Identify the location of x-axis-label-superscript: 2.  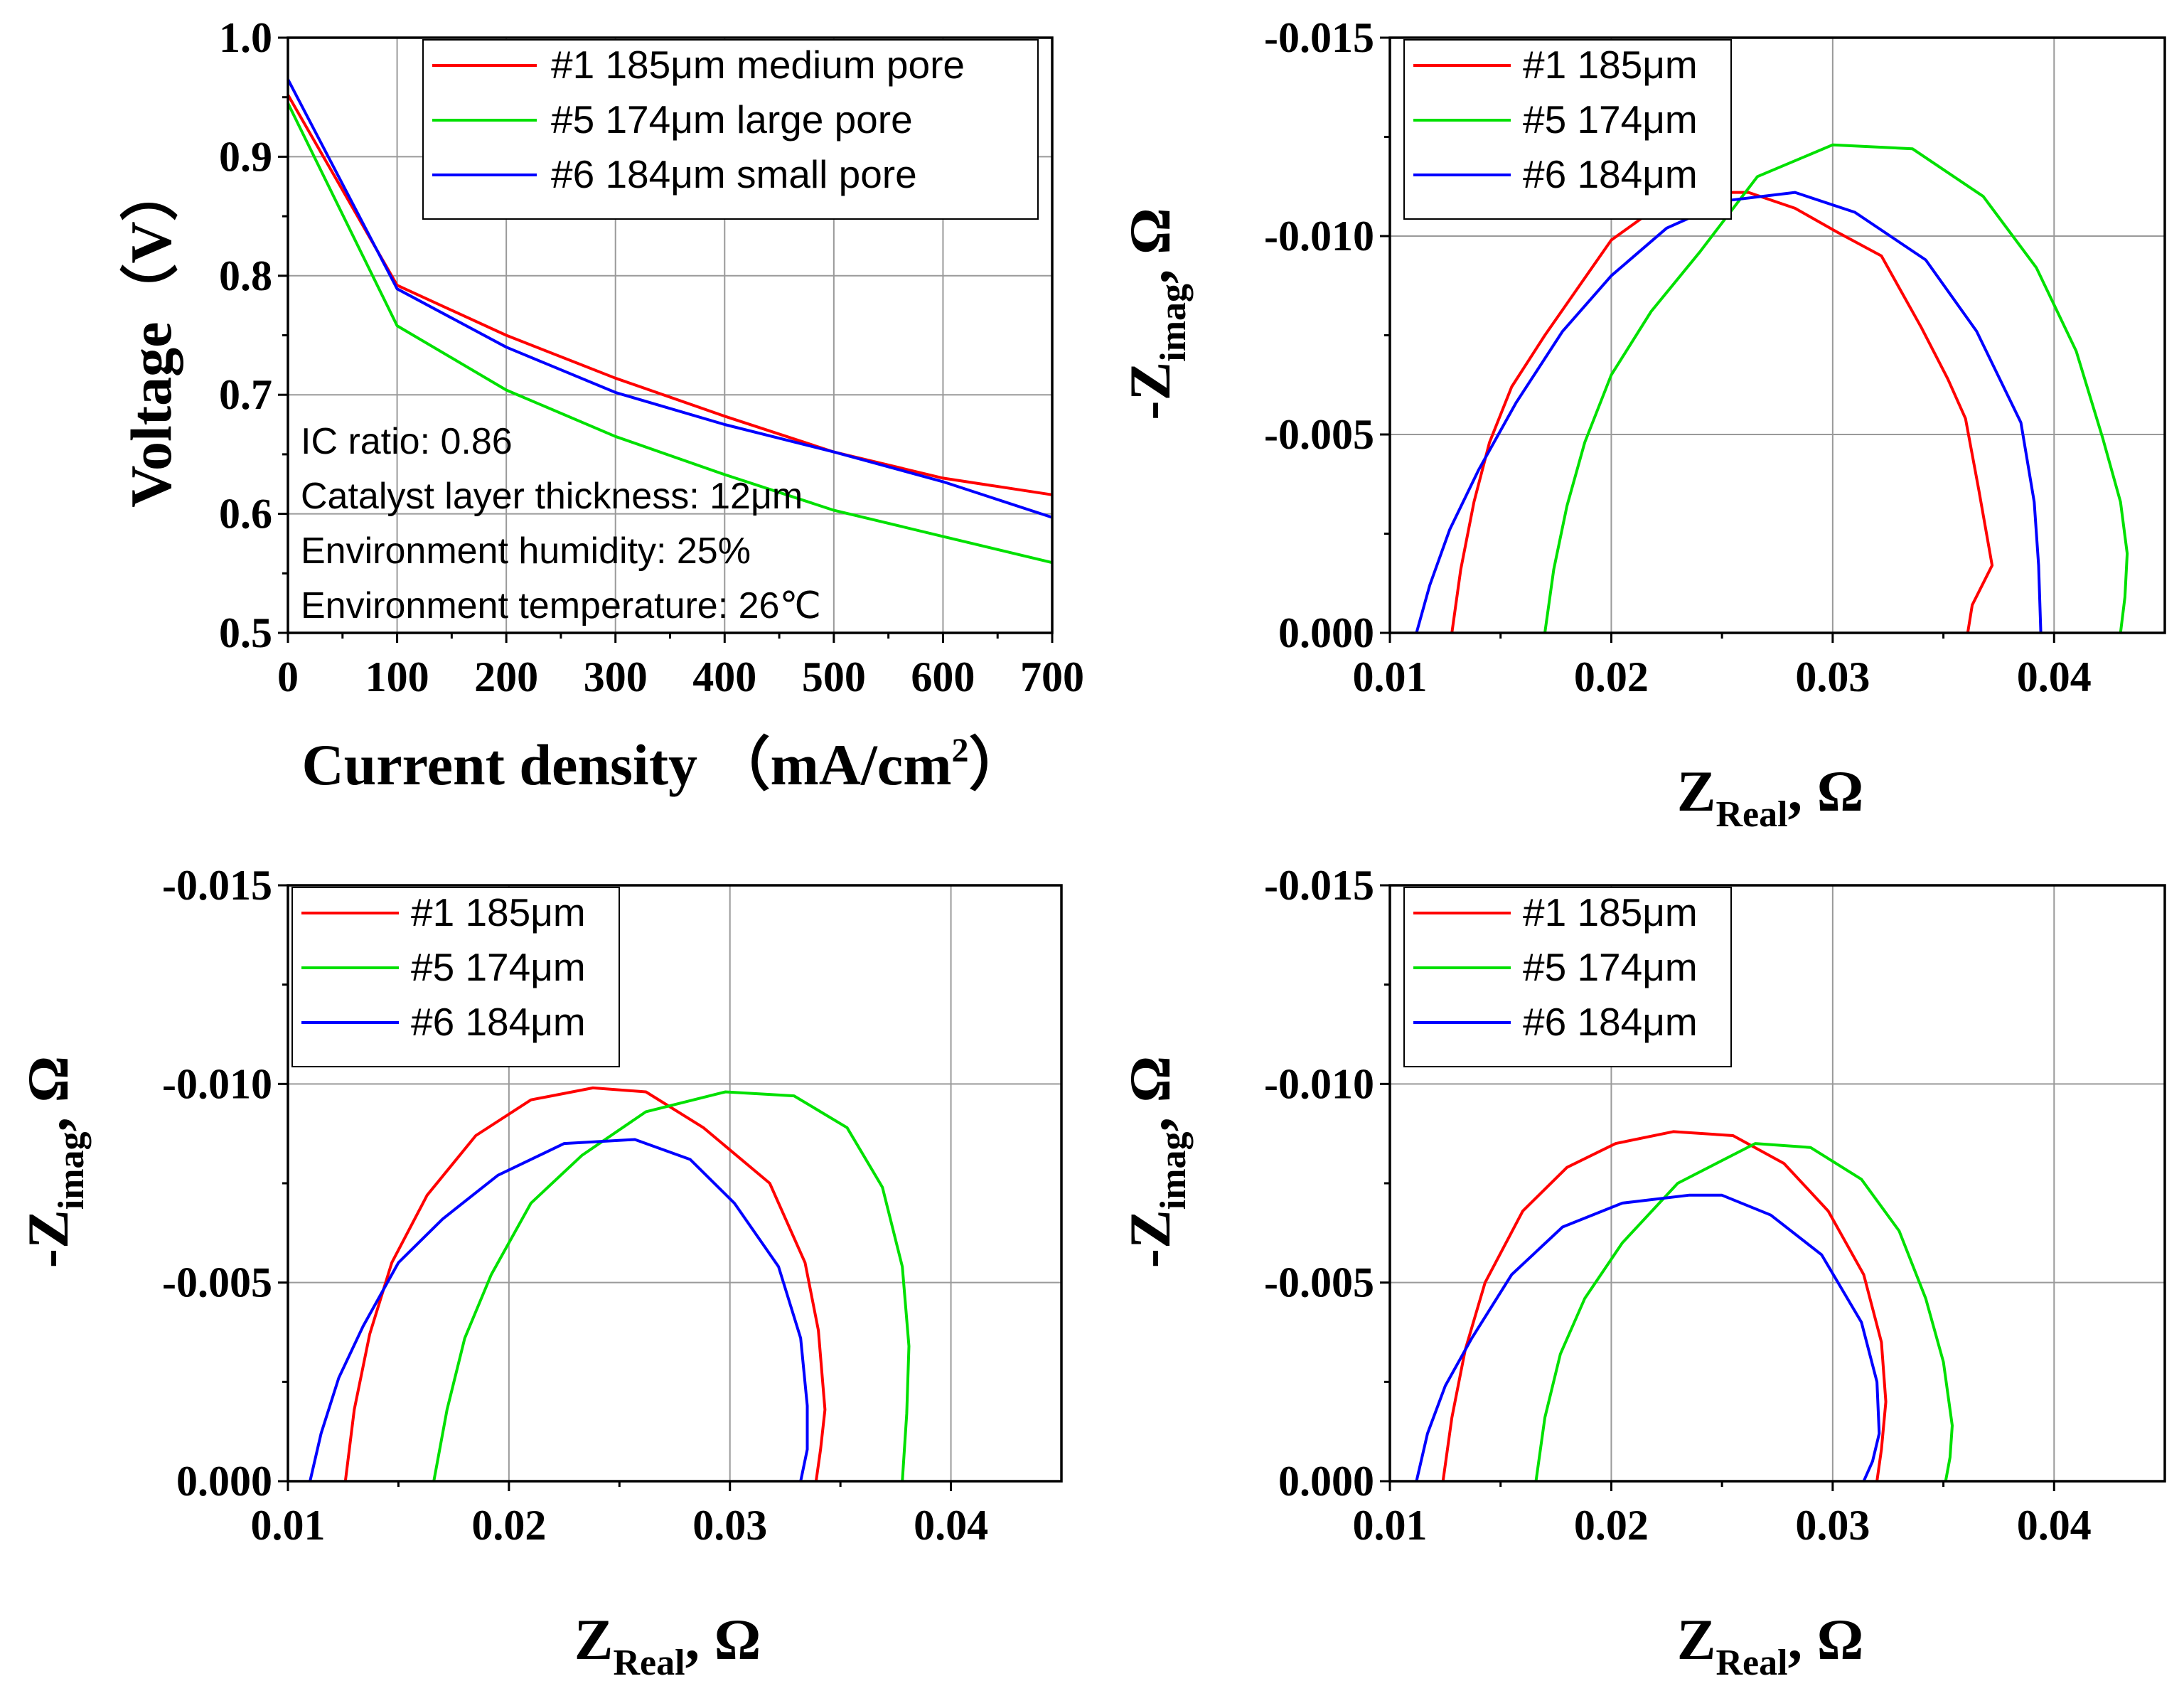
(961, 750).